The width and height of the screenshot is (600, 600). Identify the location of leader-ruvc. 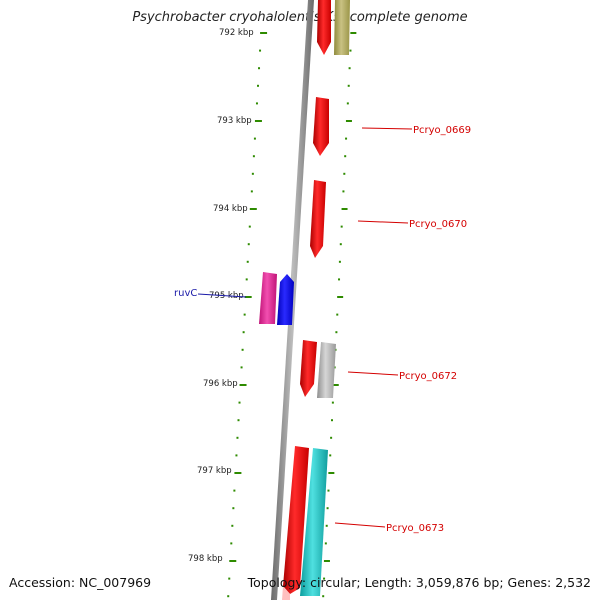
(222, 295).